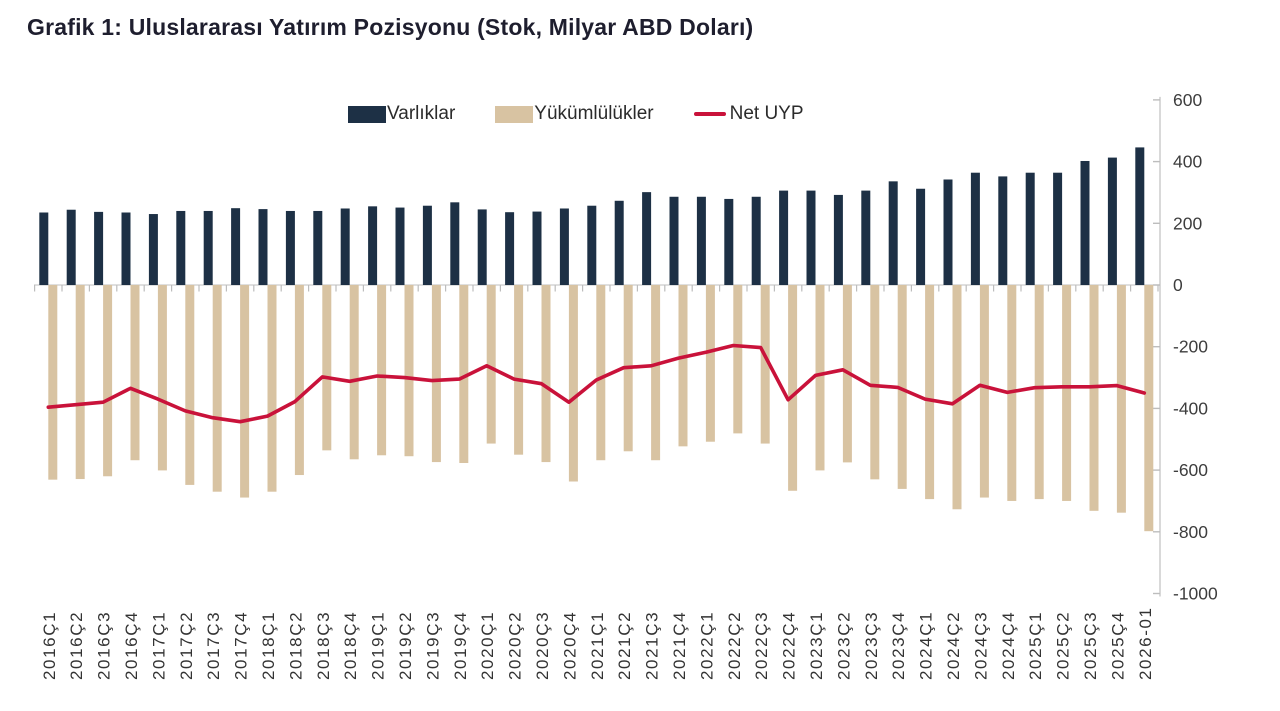 This screenshot has width=1280, height=711. I want to click on x-axis-label: 2024Ç4, so click(1008, 645).